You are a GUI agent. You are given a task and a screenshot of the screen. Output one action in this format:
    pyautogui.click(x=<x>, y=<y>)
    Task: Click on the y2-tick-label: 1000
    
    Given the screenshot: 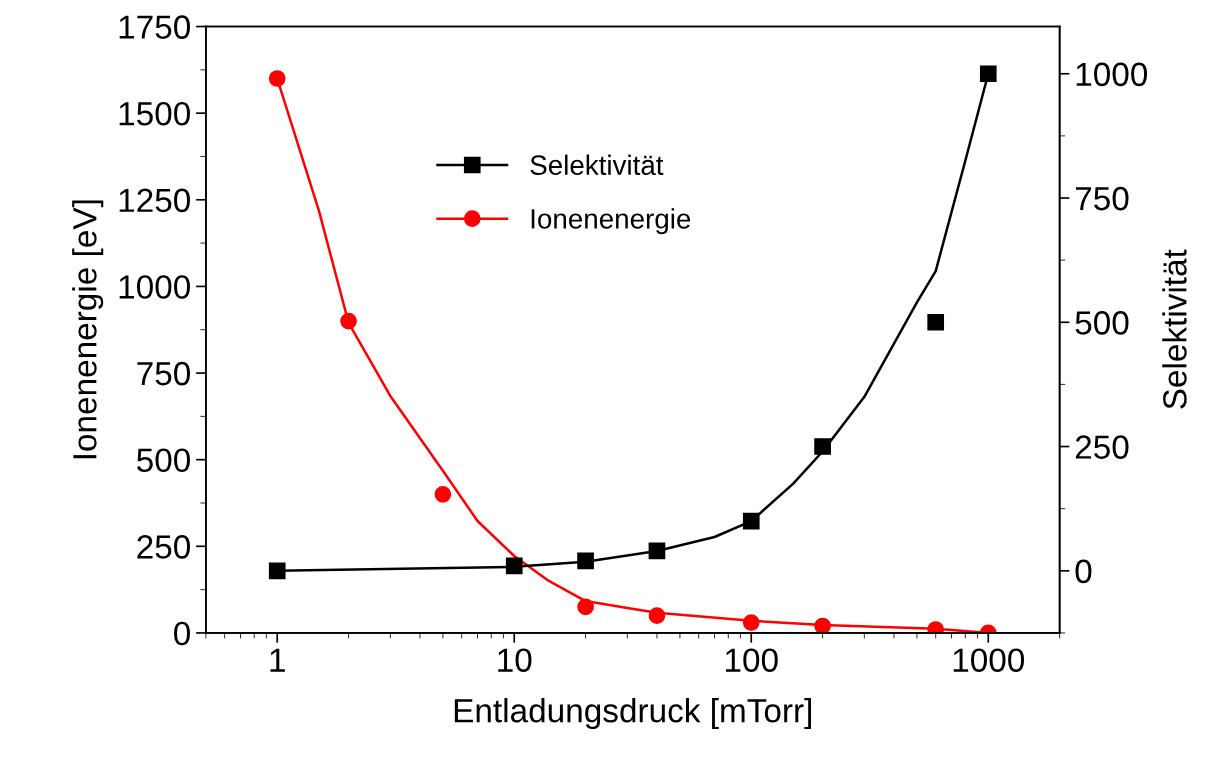 What is the action you would take?
    pyautogui.click(x=1112, y=74)
    